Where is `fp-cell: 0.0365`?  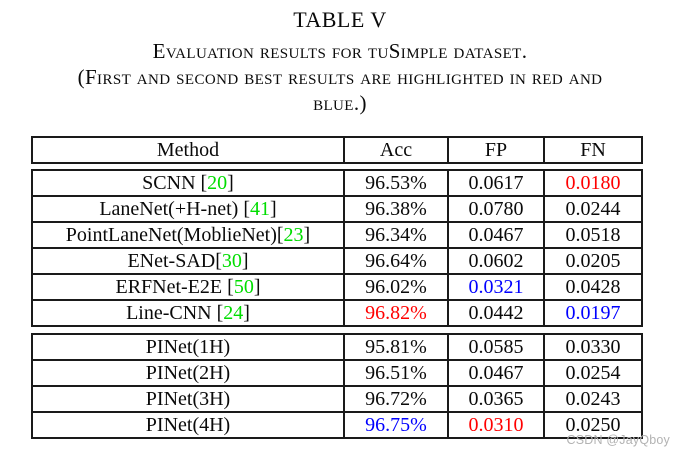
fp-cell: 0.0365 is located at coordinates (495, 399).